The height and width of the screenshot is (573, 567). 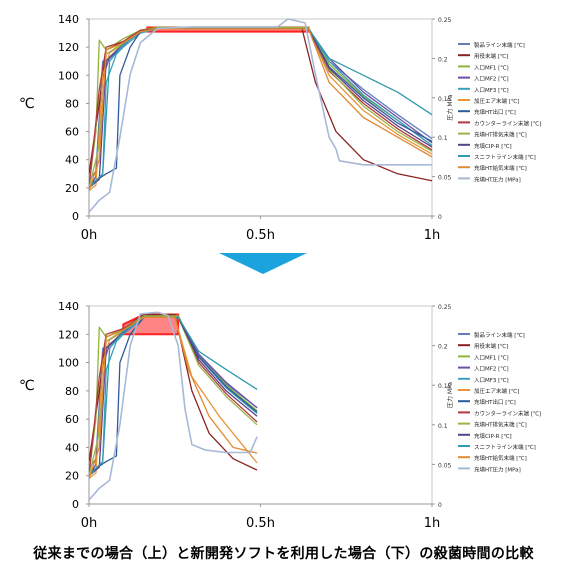 I want to click on series-lines, so click(x=173, y=406).